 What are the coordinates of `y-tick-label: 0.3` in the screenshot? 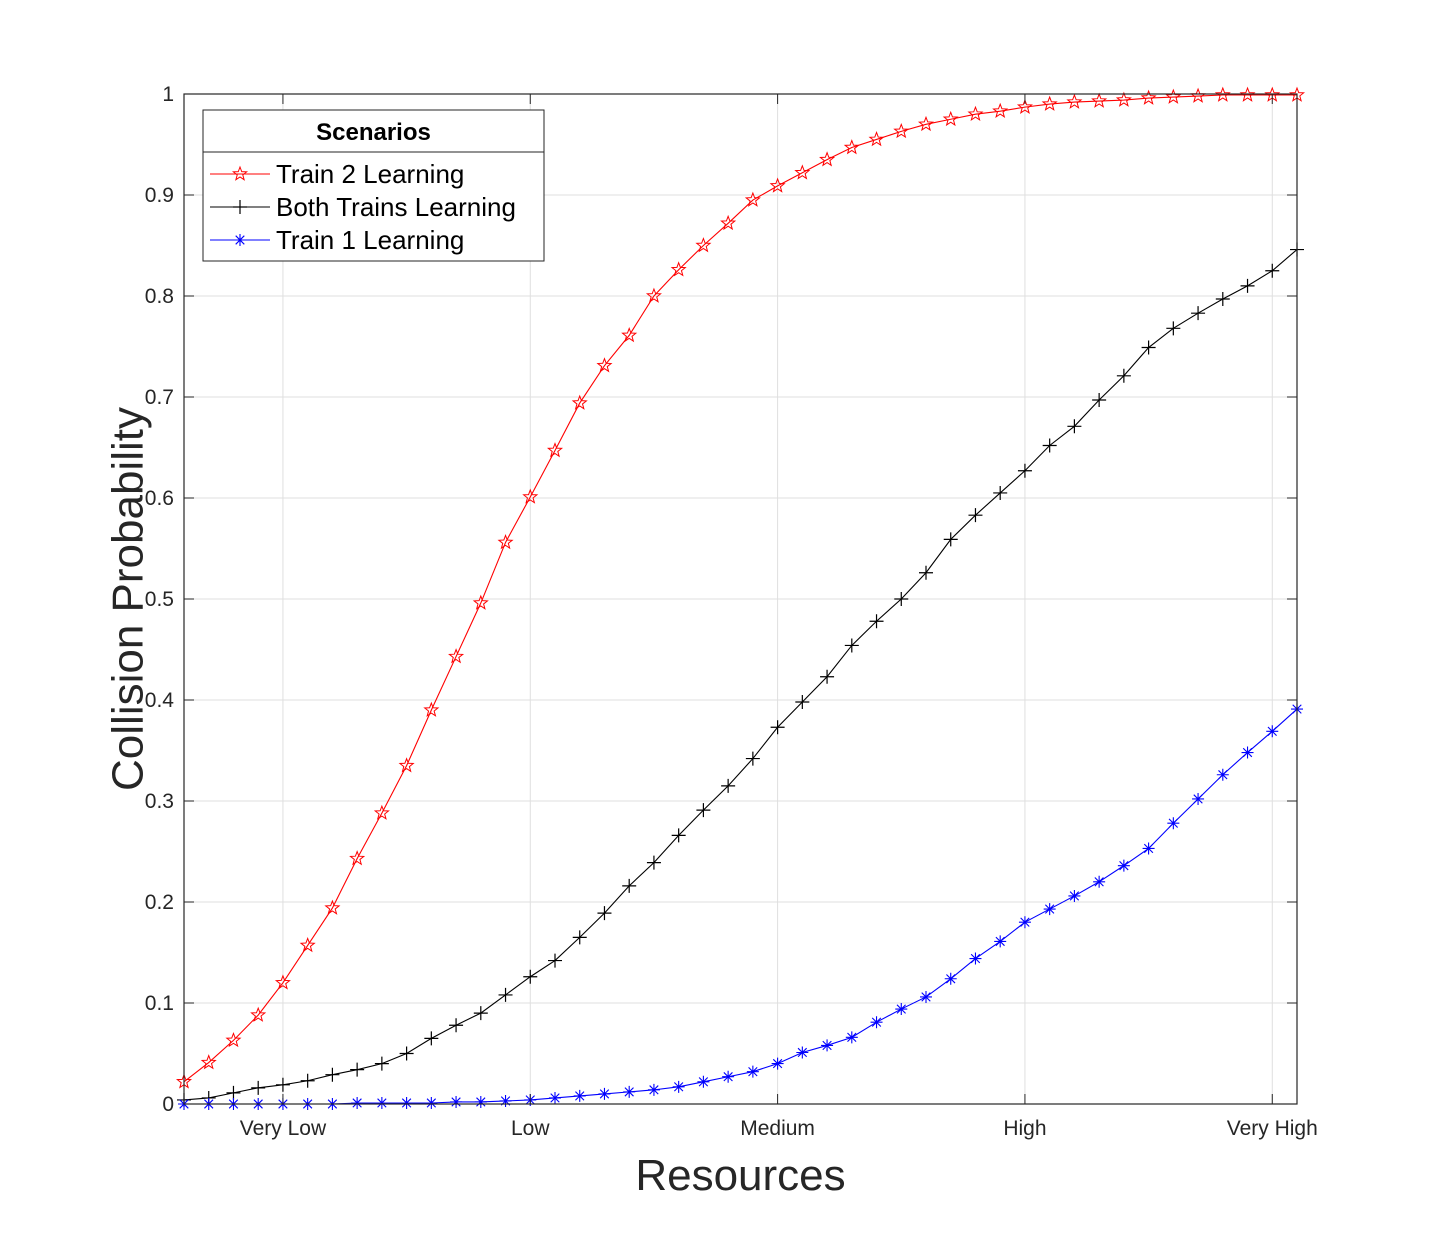 It's located at (159, 801).